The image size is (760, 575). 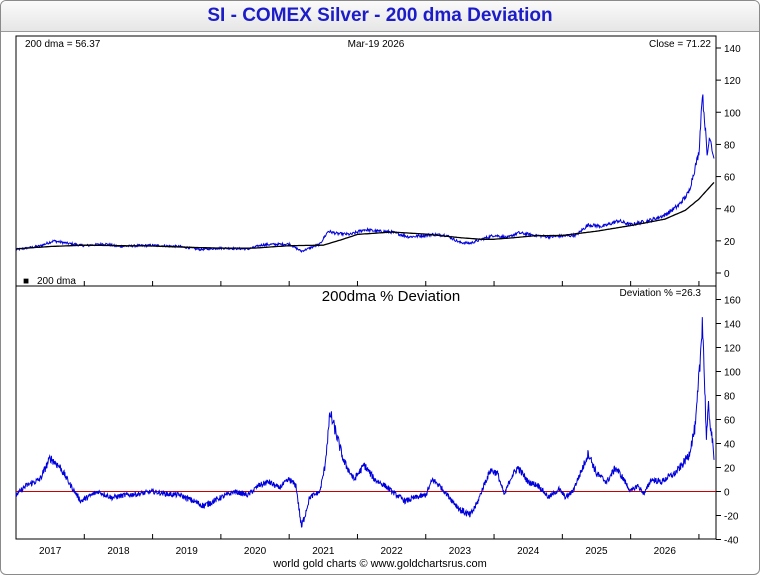 What do you see at coordinates (50, 551) in the screenshot?
I see `x-tick-label: 2017` at bounding box center [50, 551].